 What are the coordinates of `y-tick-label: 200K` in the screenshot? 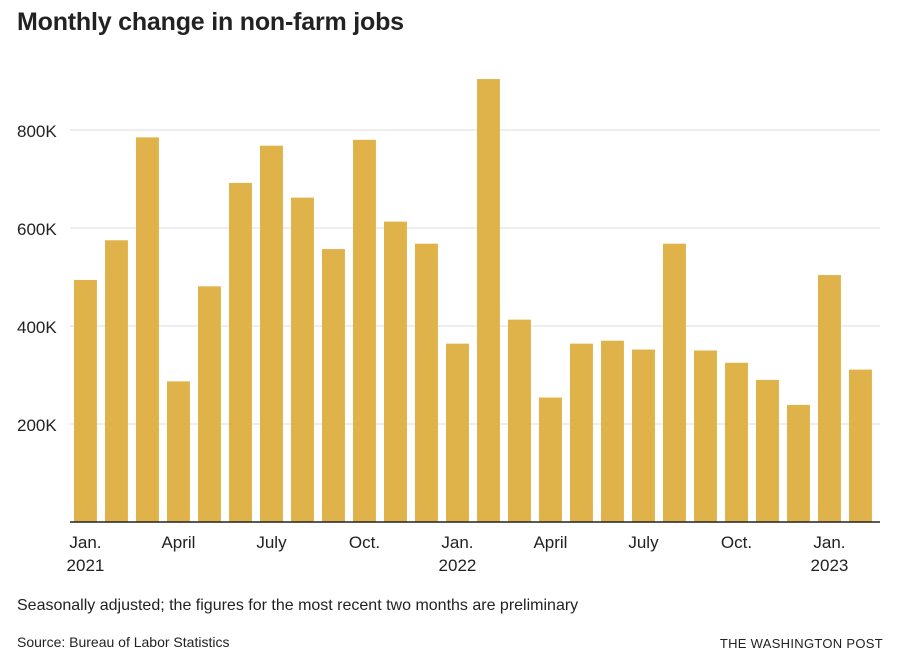 It's located at (37, 425).